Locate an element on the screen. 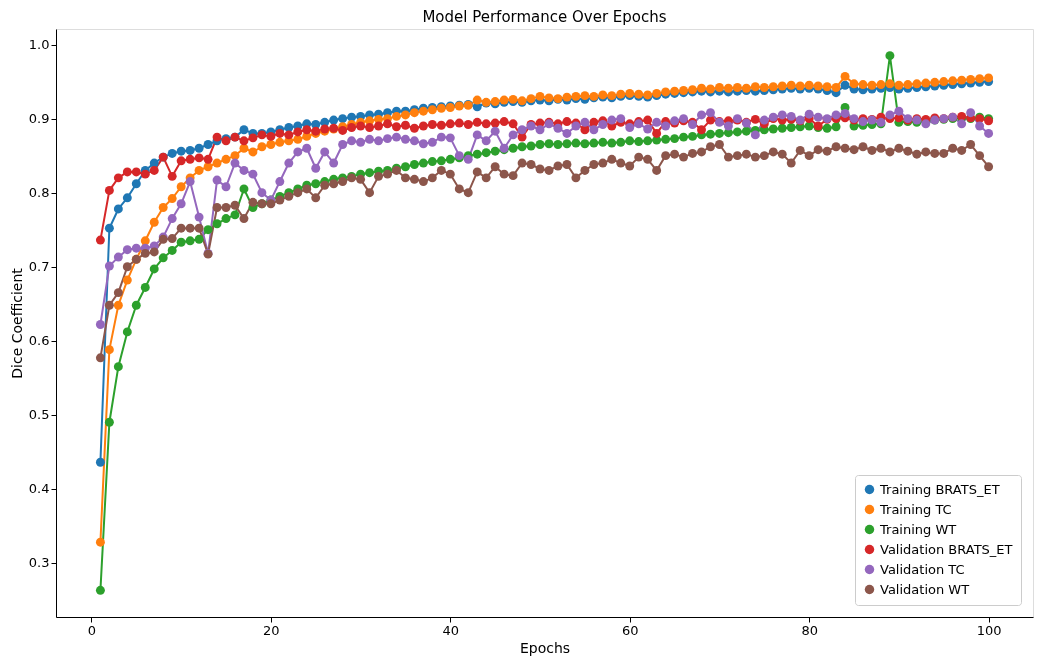 This screenshot has width=1043, height=665. y-axis-title: Dice Coefficient is located at coordinates (16, 323).